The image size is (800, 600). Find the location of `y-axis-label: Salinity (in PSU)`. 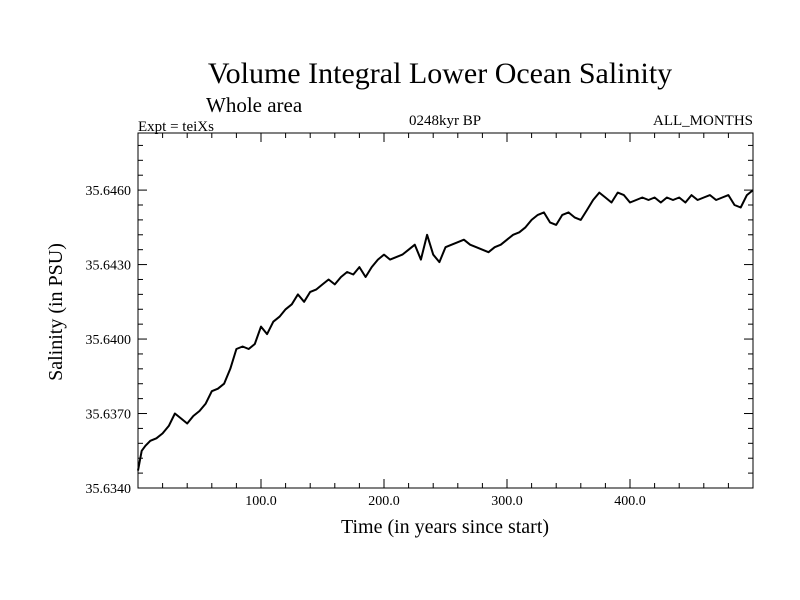

y-axis-label: Salinity (in PSU) is located at coordinates (56, 312).